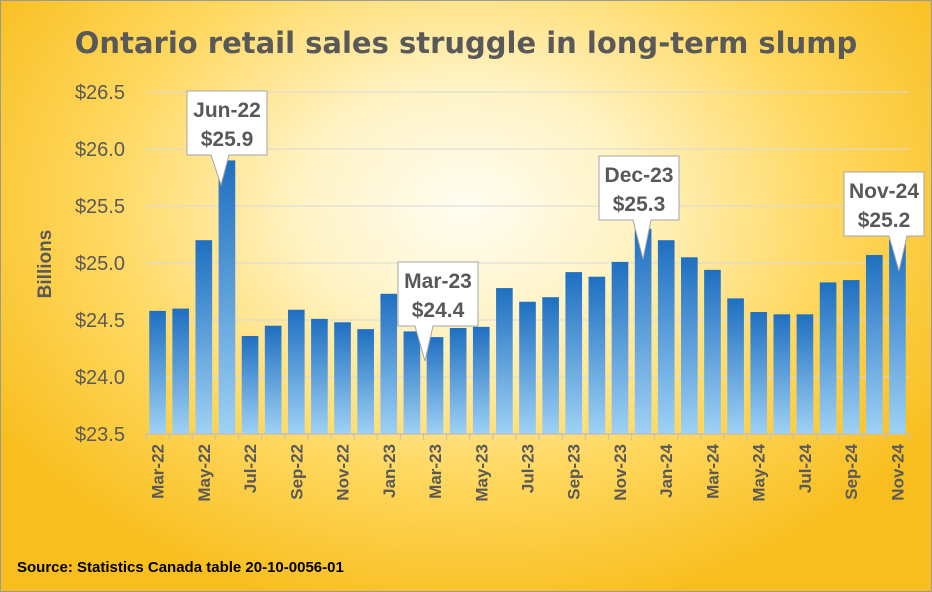 Image resolution: width=932 pixels, height=592 pixels. I want to click on callout-value: $25.9, so click(227, 139).